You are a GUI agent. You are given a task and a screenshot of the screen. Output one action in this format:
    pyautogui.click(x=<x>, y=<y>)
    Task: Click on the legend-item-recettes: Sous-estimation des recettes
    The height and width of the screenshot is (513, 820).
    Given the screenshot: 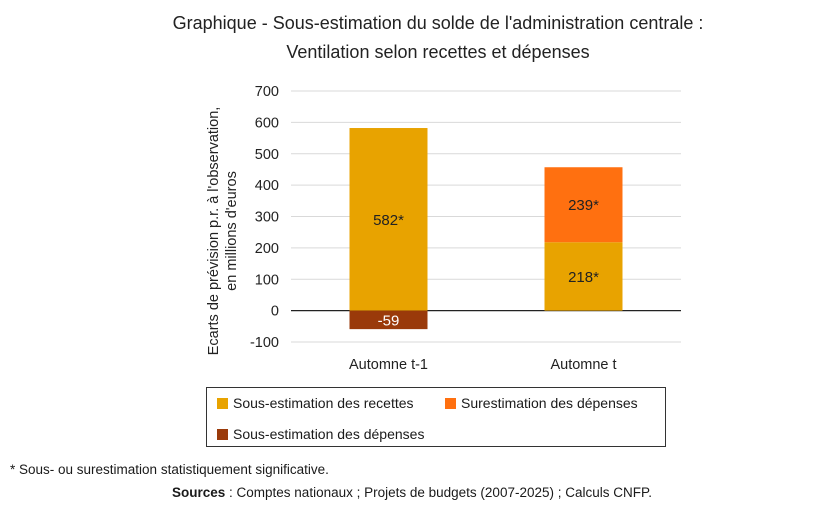 What is the action you would take?
    pyautogui.click(x=315, y=403)
    